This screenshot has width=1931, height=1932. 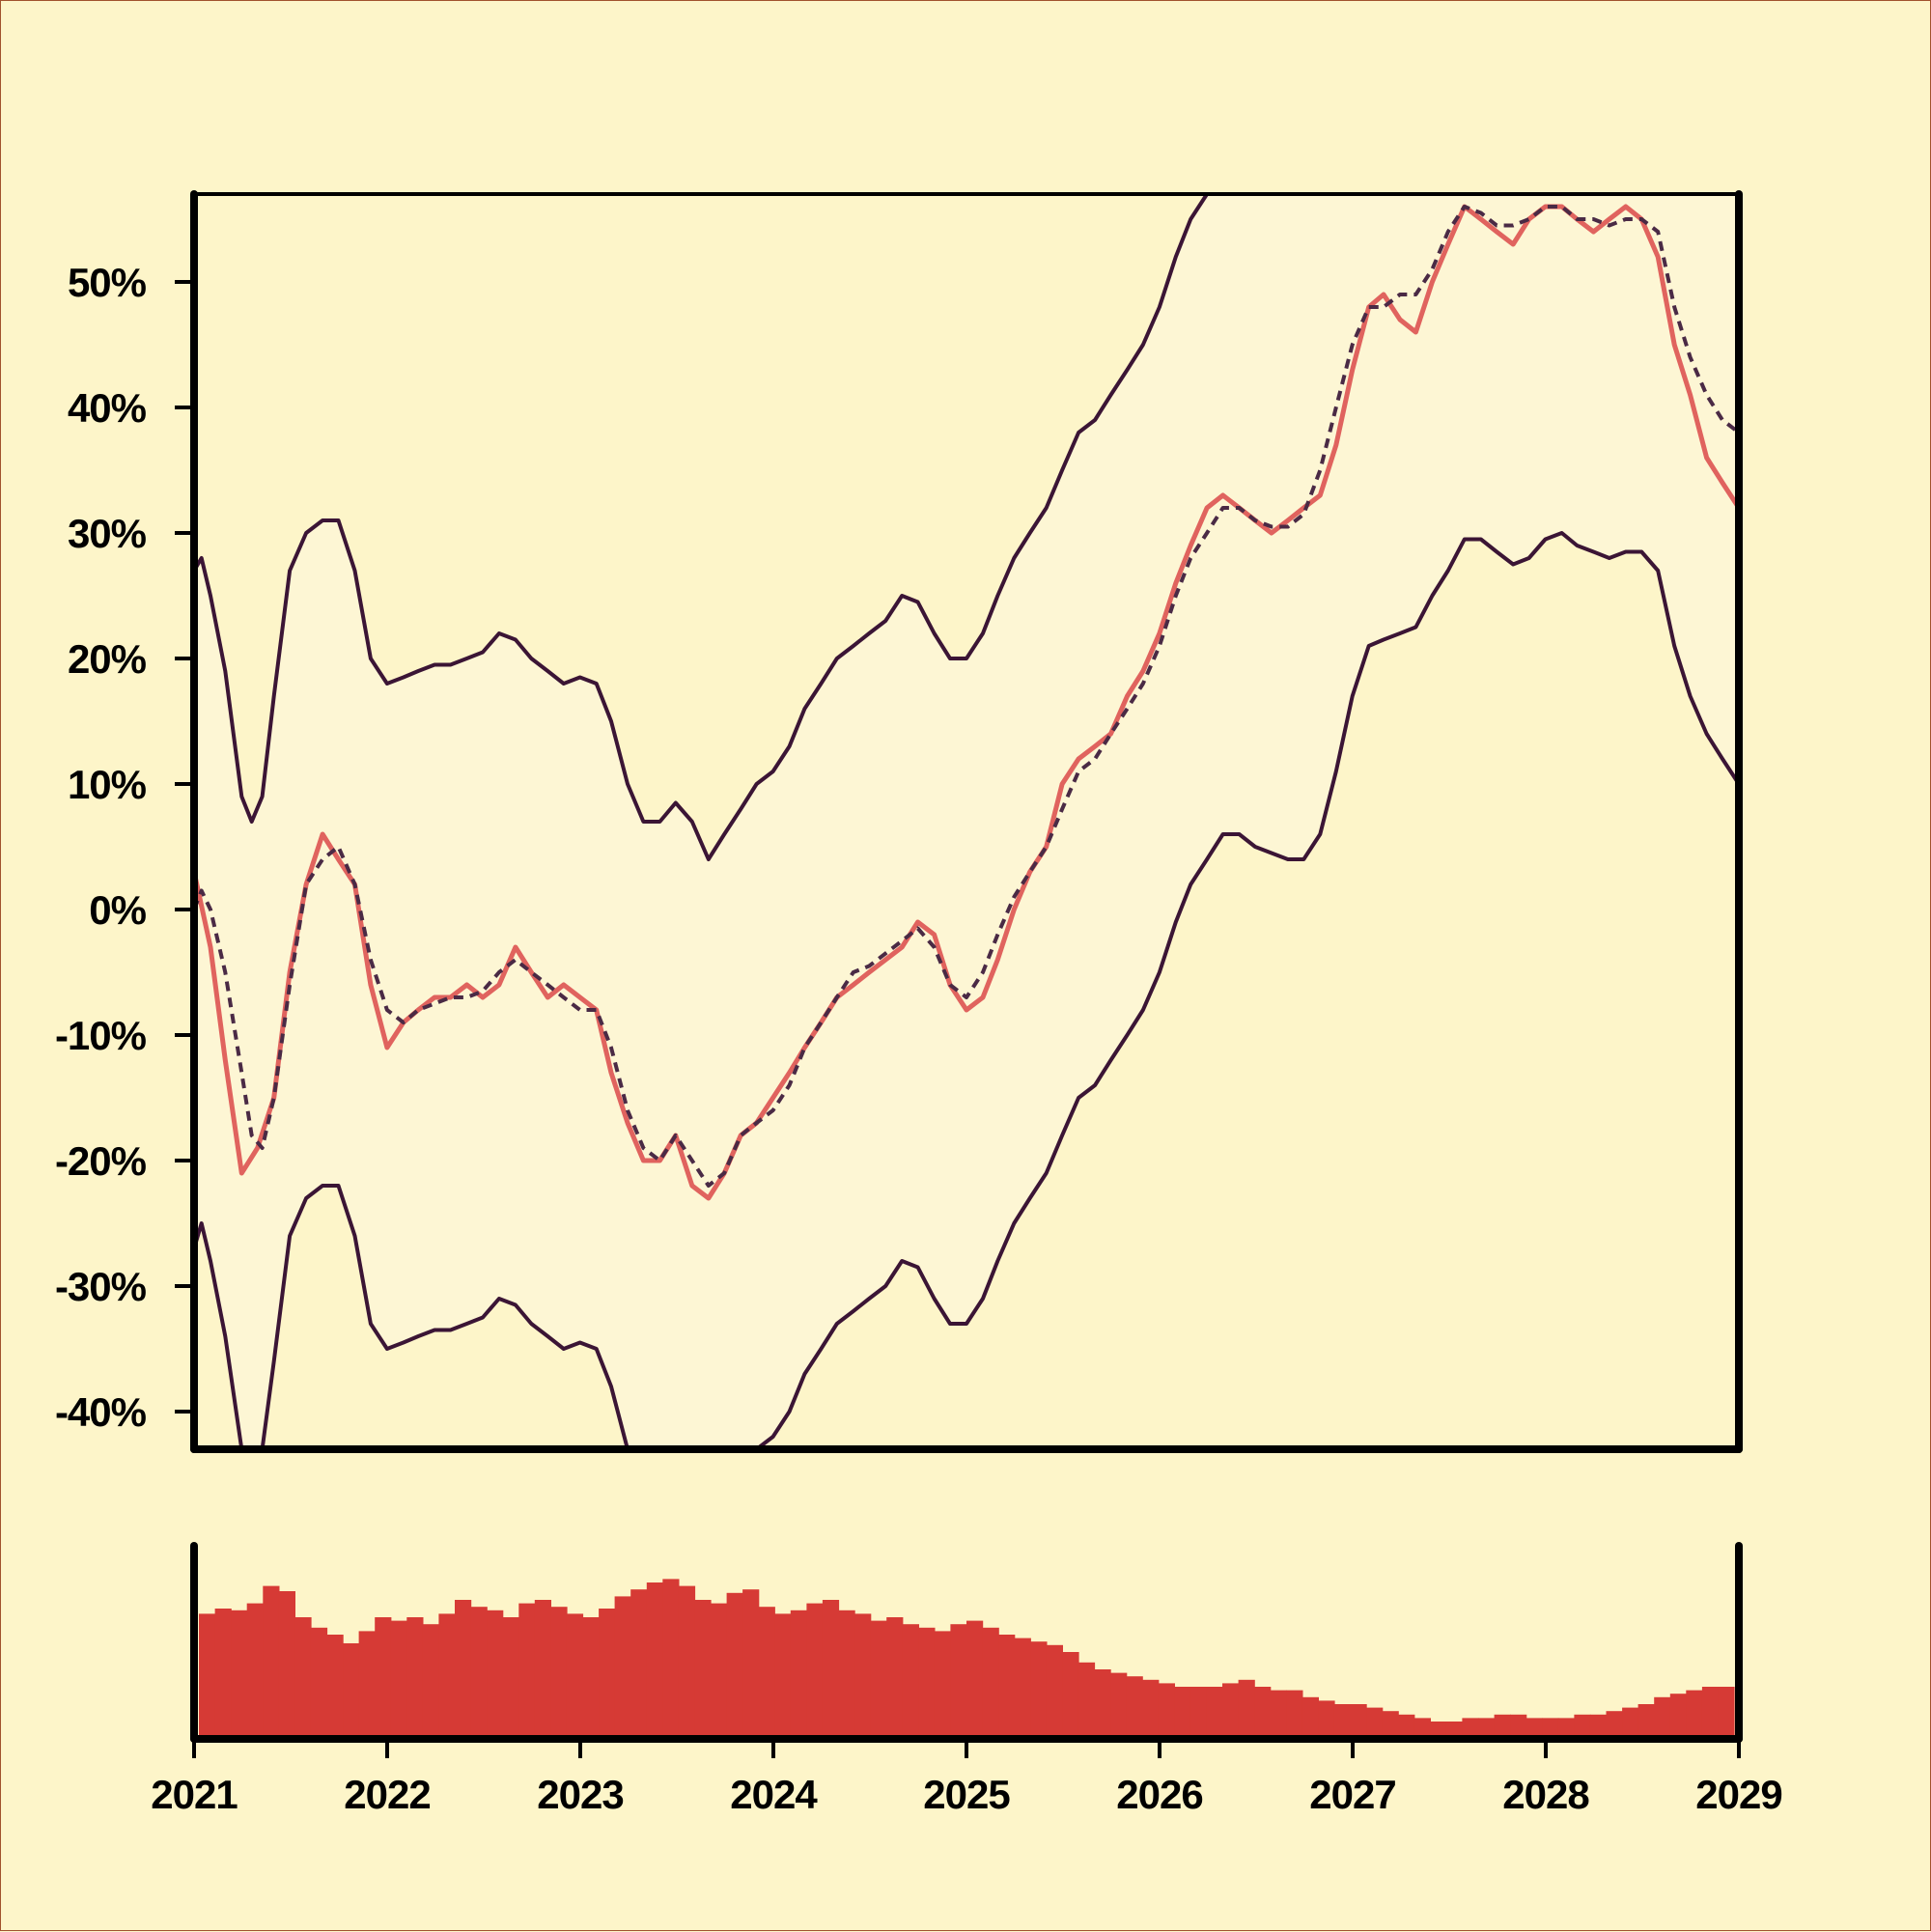 I want to click on y-tick-label: -30%, so click(x=101, y=1287).